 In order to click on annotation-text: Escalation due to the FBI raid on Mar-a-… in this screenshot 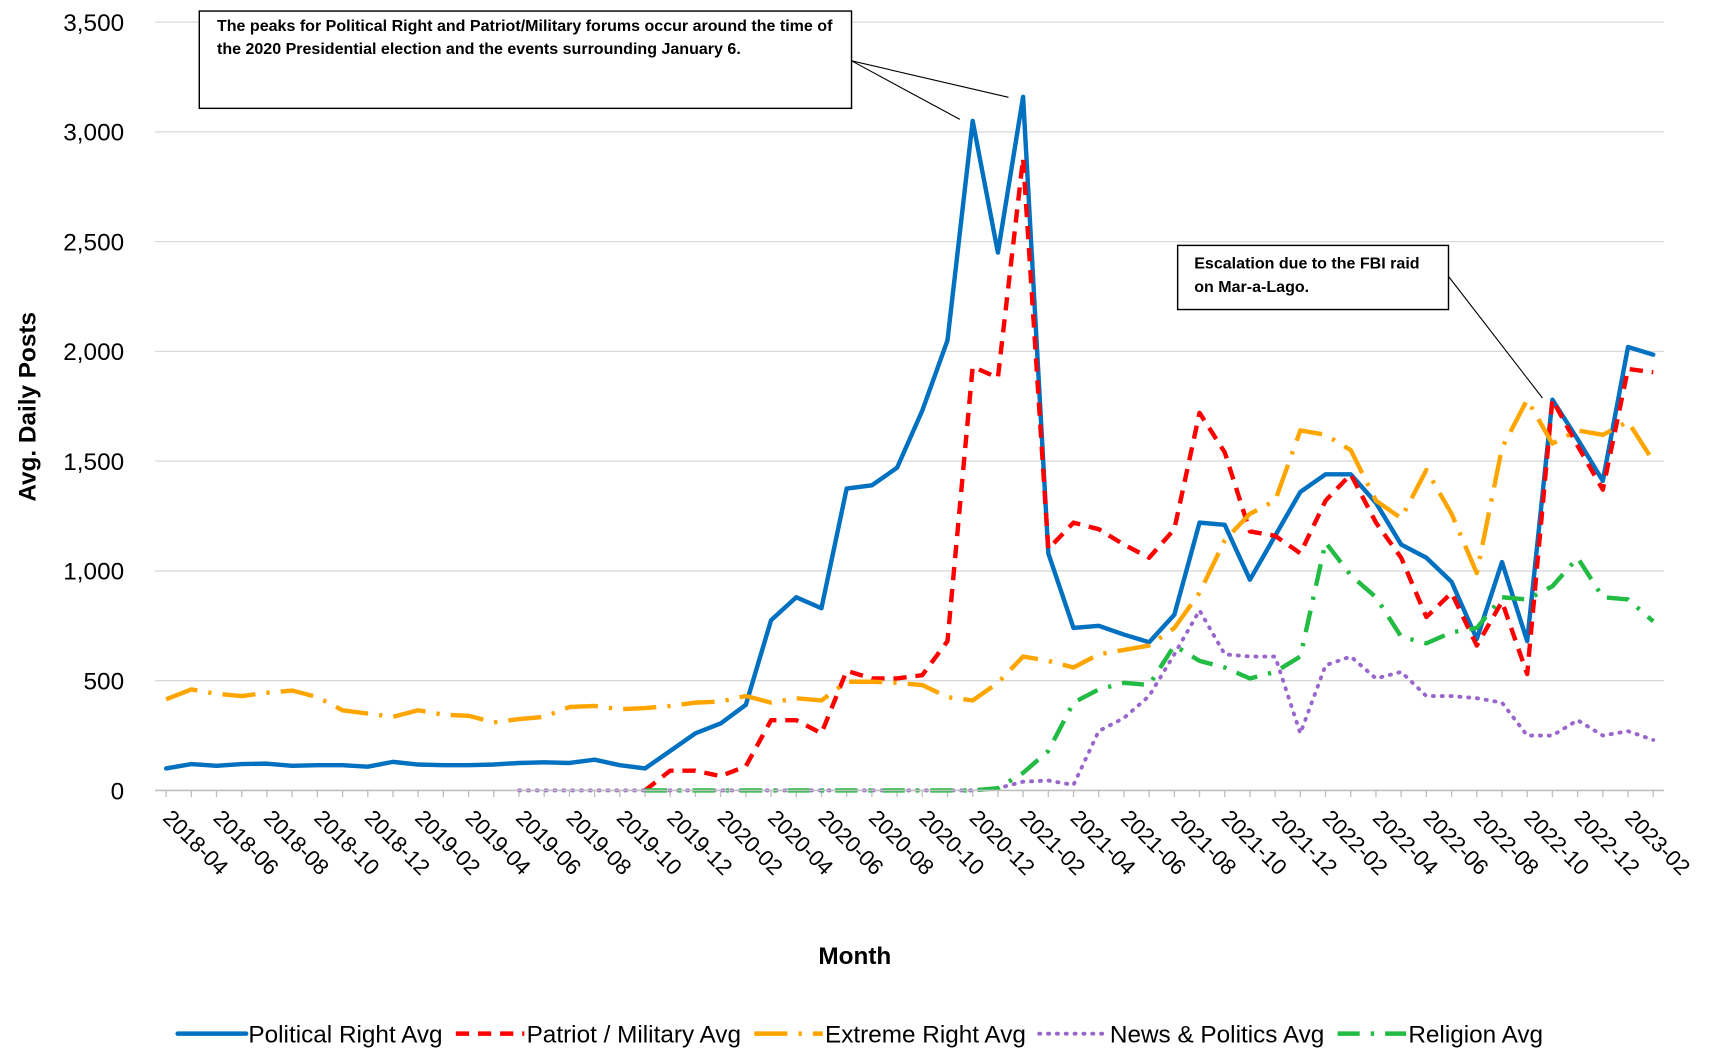, I will do `click(1307, 276)`.